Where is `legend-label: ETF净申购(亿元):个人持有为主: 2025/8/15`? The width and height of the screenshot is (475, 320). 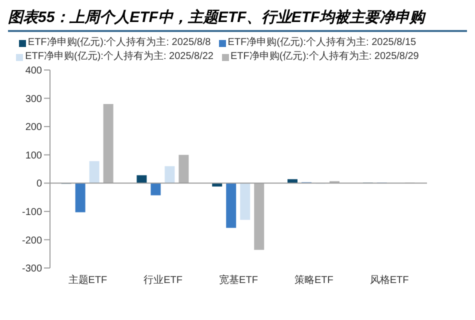
legend-label: ETF净申购(亿元):个人持有为主: 2025/8/15 is located at coordinates (321, 43).